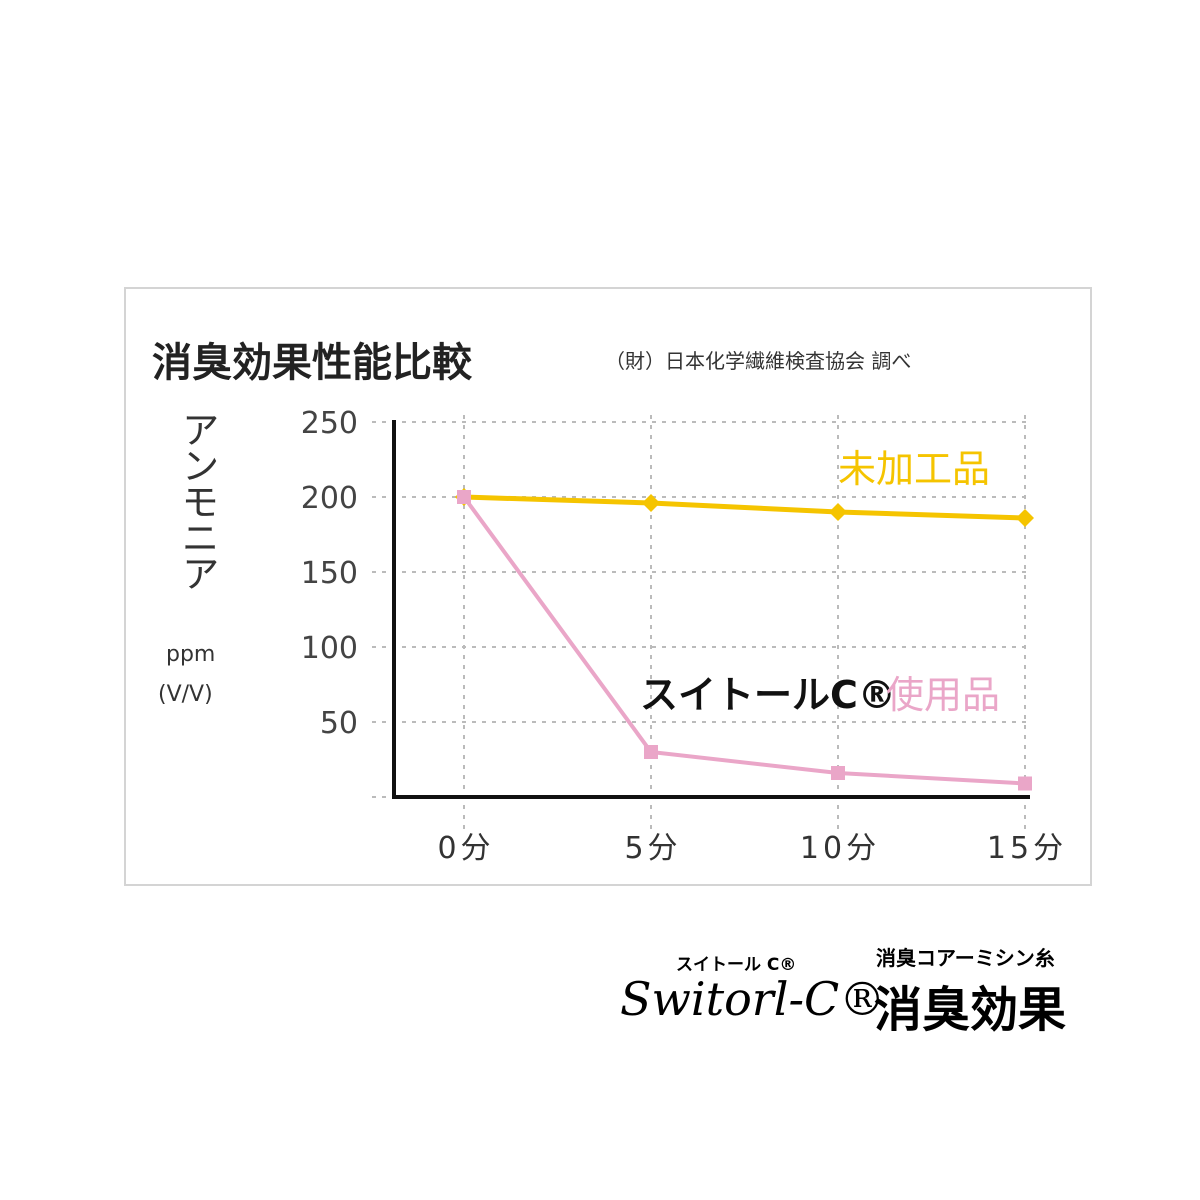 The image size is (1200, 1200). What do you see at coordinates (329, 573) in the screenshot?
I see `y-tick-label: 150` at bounding box center [329, 573].